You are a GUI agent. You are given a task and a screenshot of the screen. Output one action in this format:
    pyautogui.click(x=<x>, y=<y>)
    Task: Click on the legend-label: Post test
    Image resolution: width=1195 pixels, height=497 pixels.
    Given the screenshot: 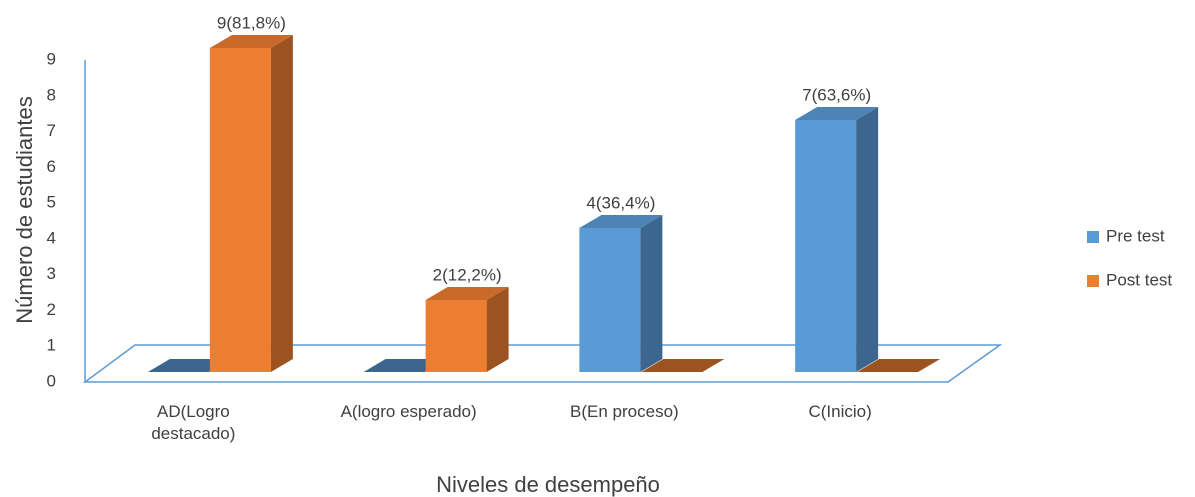 What is the action you would take?
    pyautogui.click(x=1139, y=279)
    